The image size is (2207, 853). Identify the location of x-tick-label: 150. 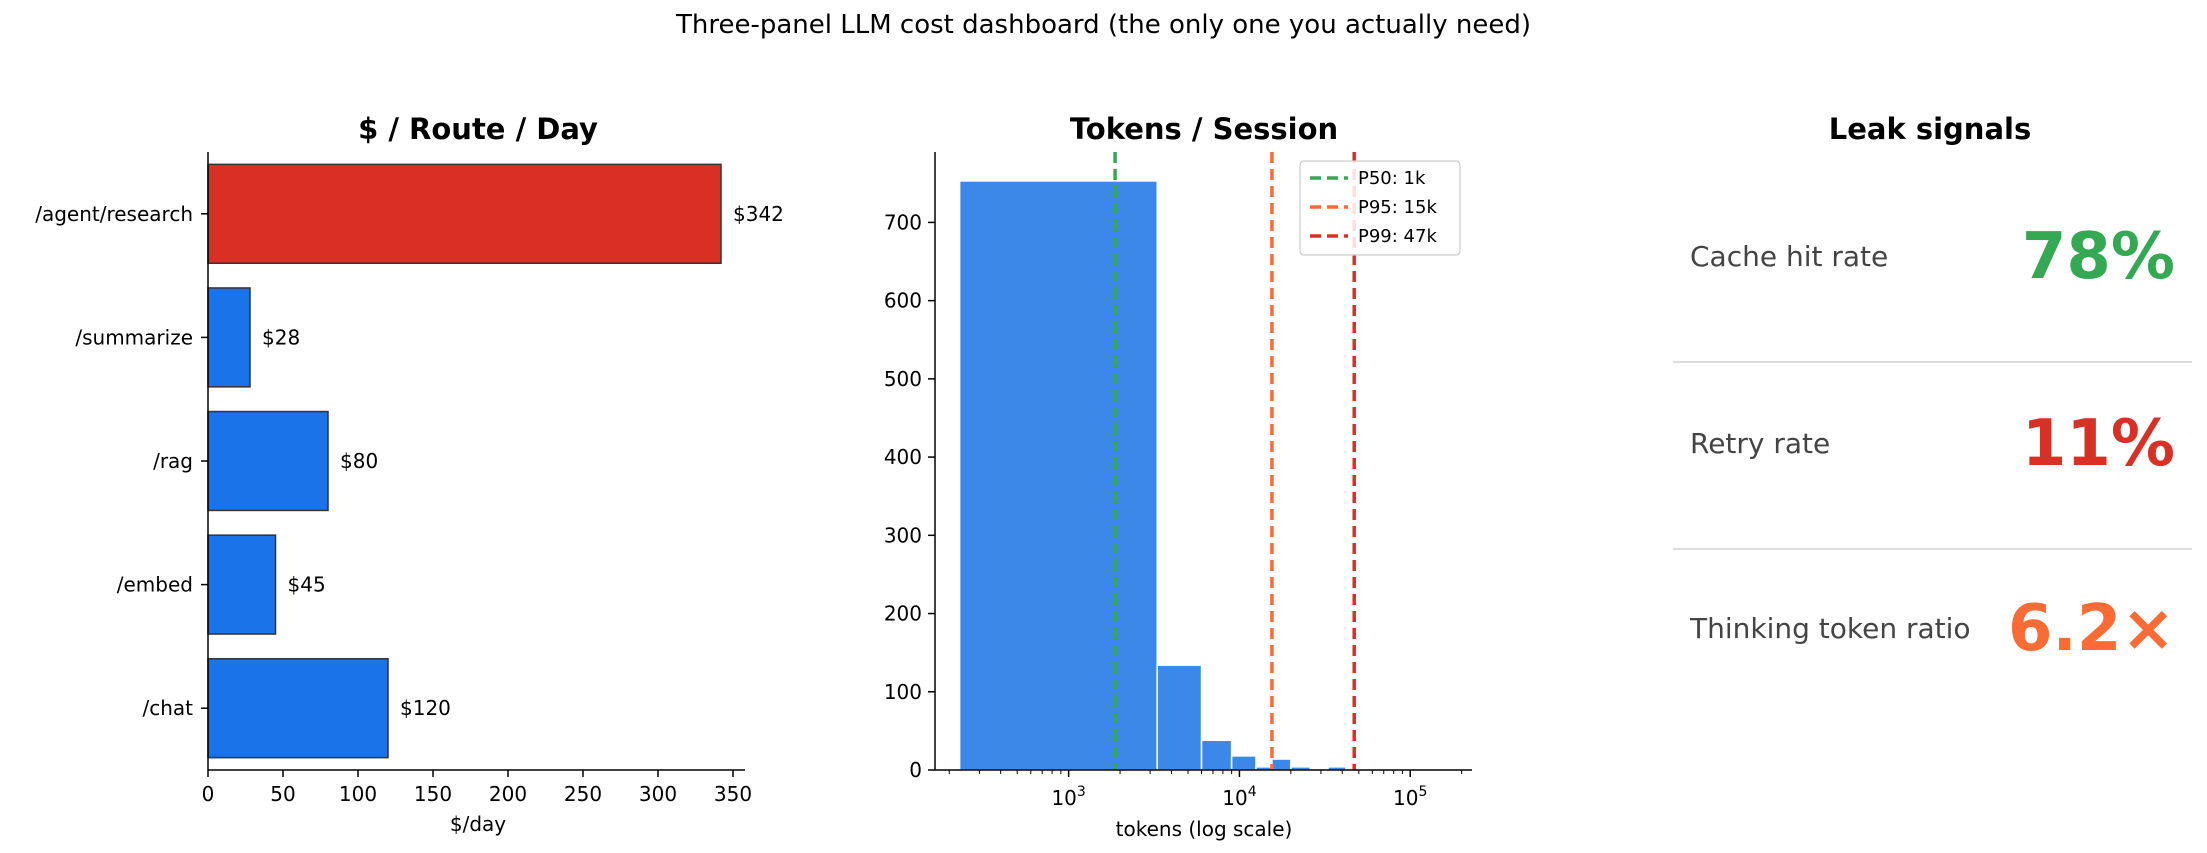
(433, 794).